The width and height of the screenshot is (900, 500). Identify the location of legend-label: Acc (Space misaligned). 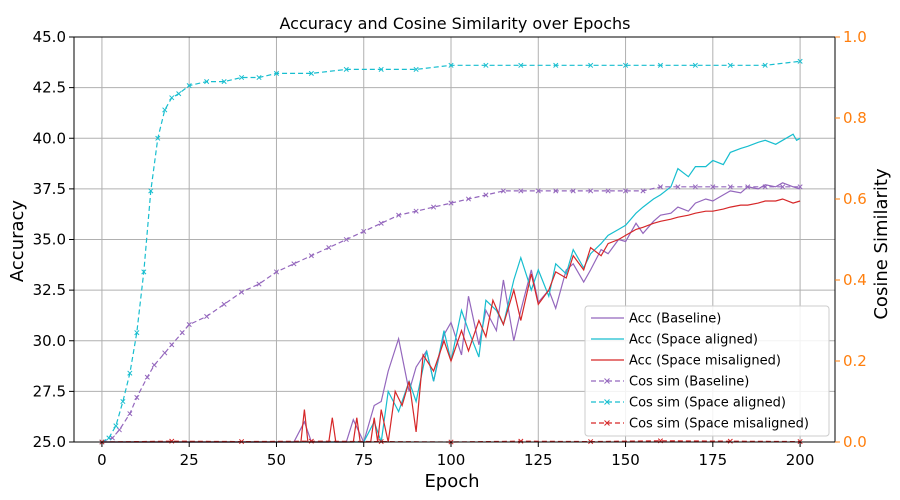
(705, 361).